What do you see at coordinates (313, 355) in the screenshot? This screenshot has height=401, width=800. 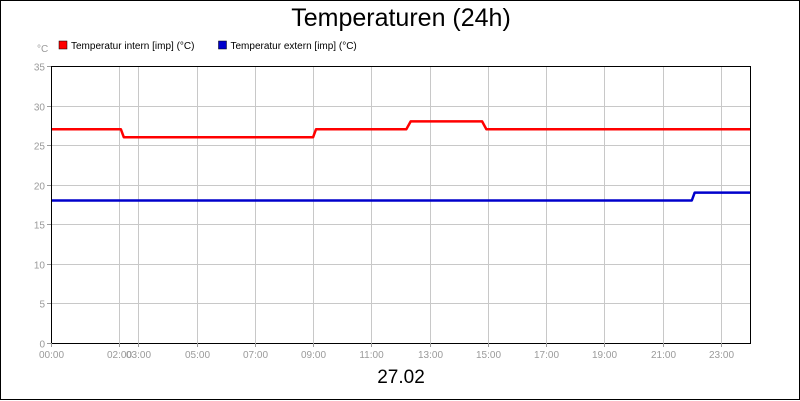 I see `x-tick-label: 09:00` at bounding box center [313, 355].